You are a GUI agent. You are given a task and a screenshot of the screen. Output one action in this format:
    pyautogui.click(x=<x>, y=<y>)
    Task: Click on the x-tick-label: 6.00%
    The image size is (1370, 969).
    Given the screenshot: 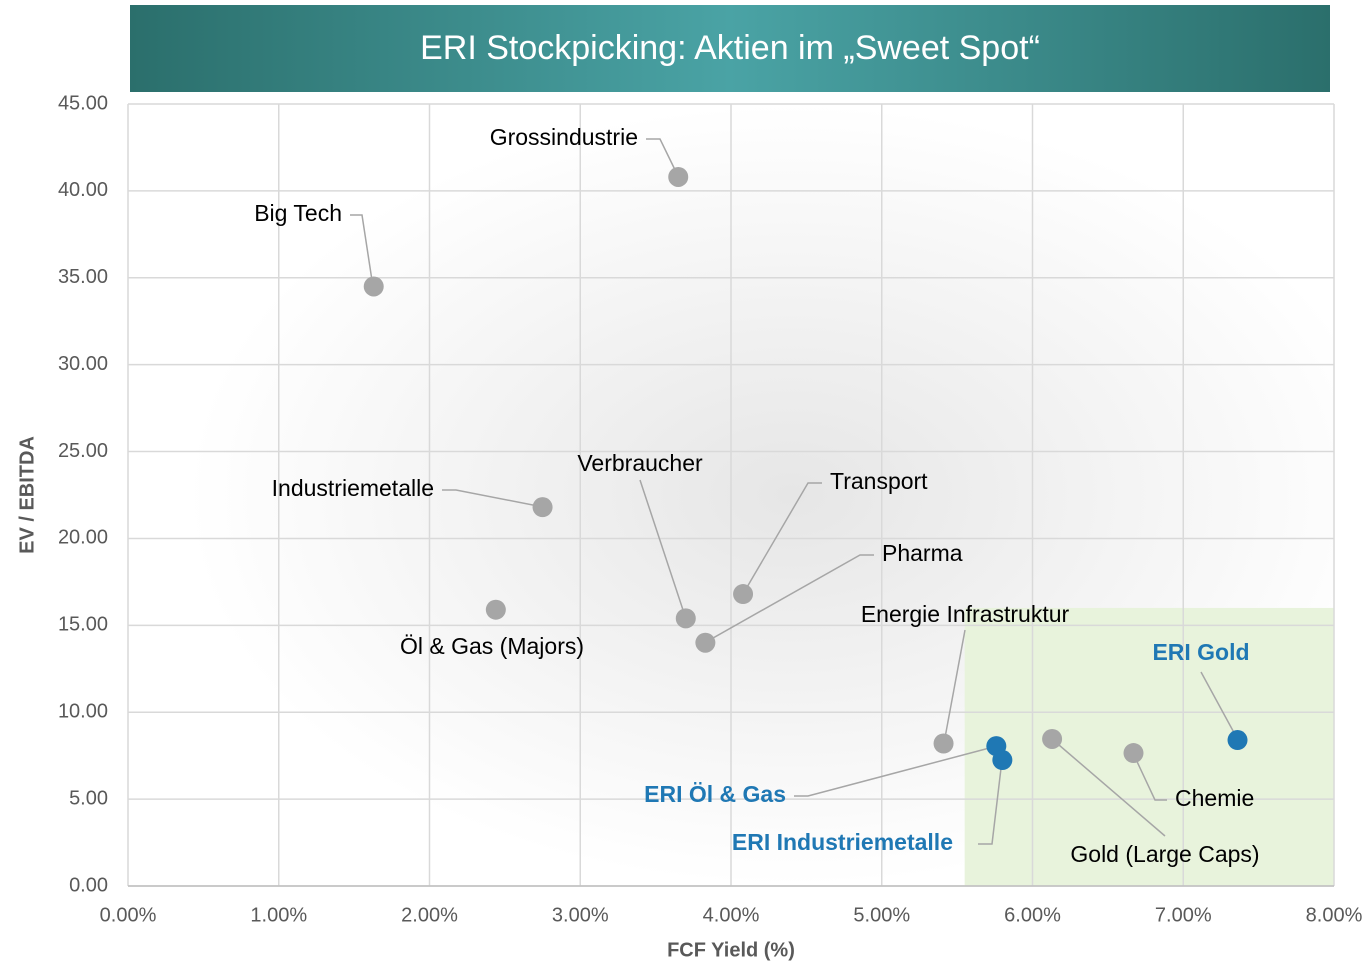 What is the action you would take?
    pyautogui.click(x=1032, y=915)
    